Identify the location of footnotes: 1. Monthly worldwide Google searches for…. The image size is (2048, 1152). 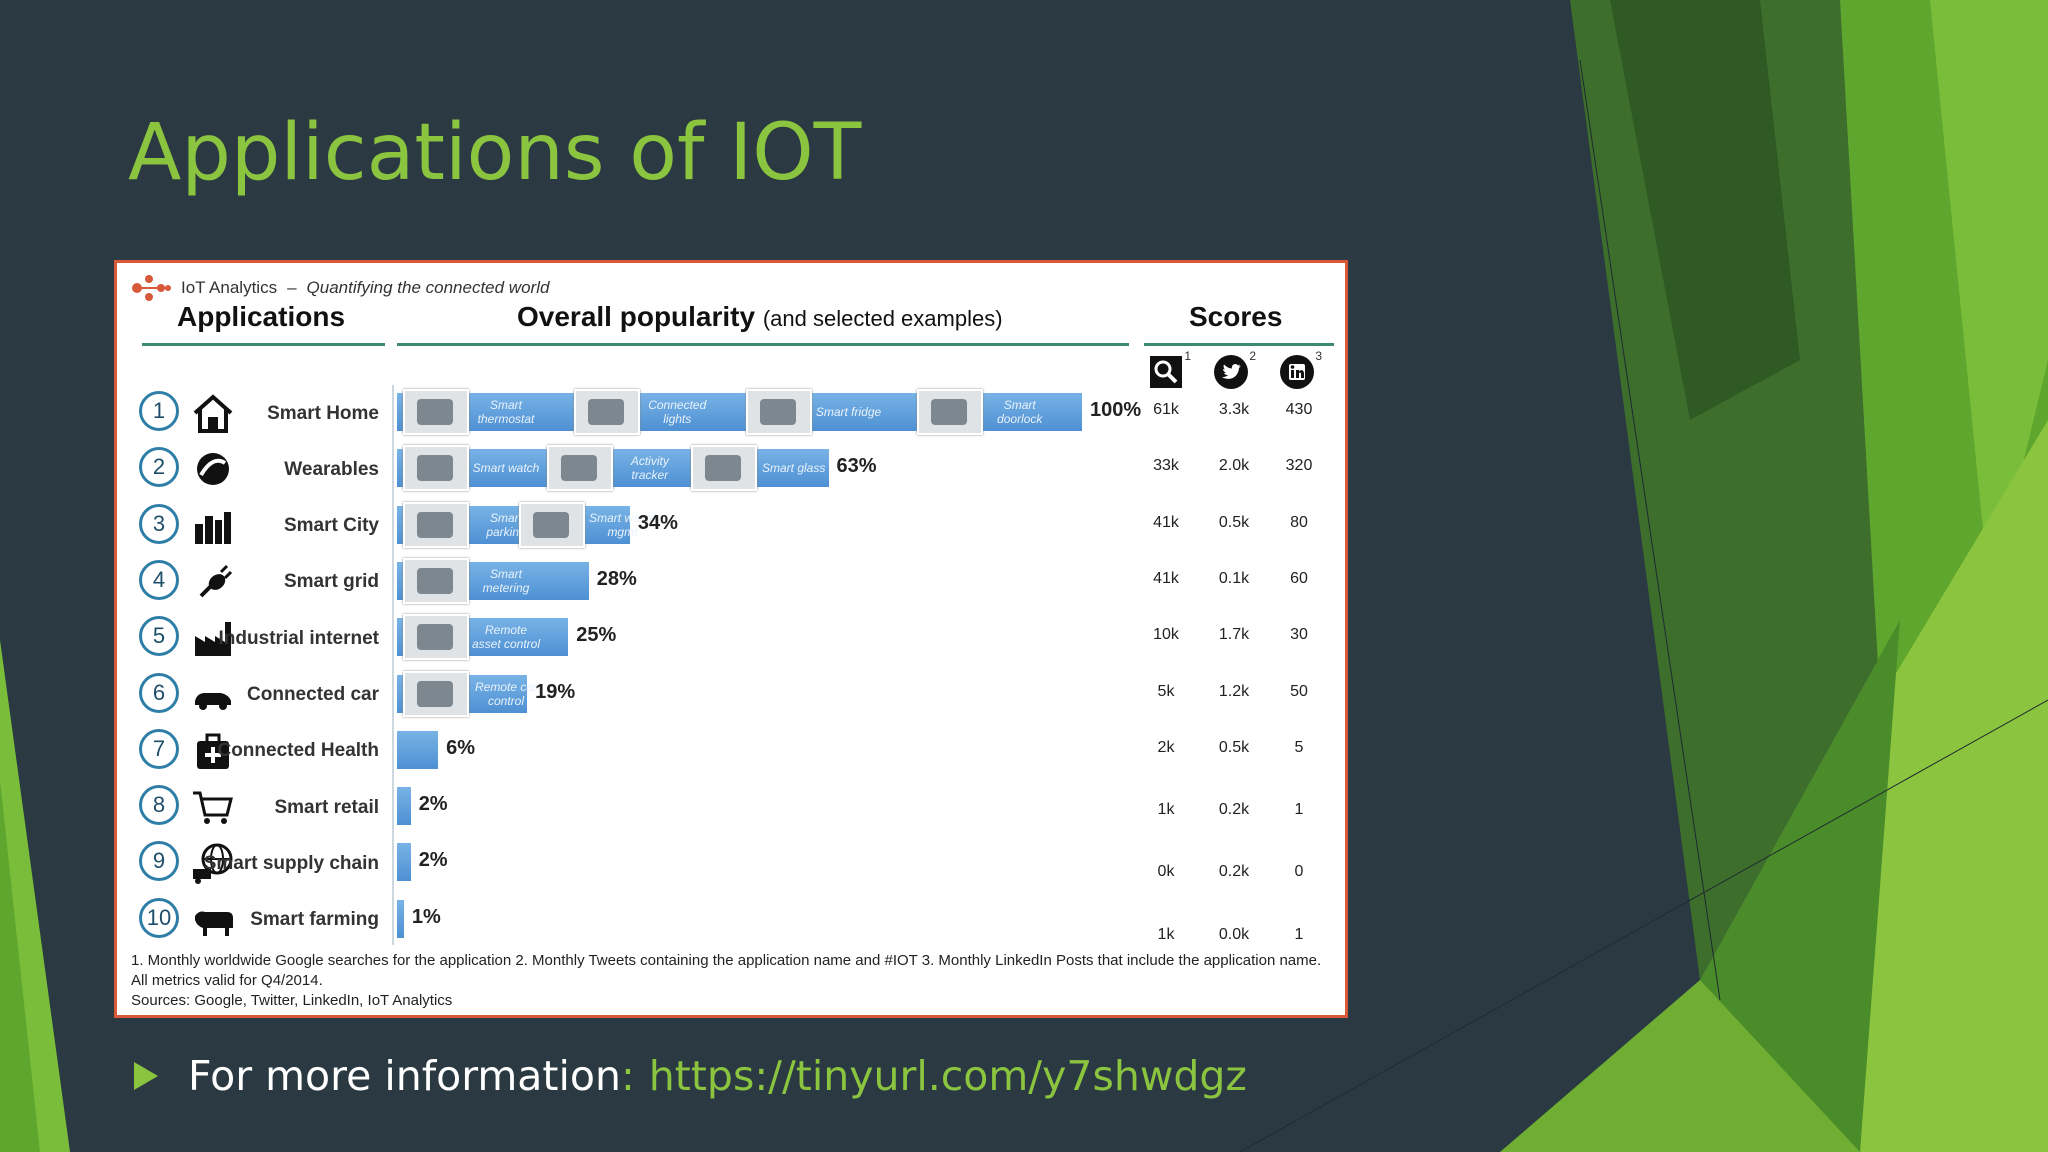
(731, 981).